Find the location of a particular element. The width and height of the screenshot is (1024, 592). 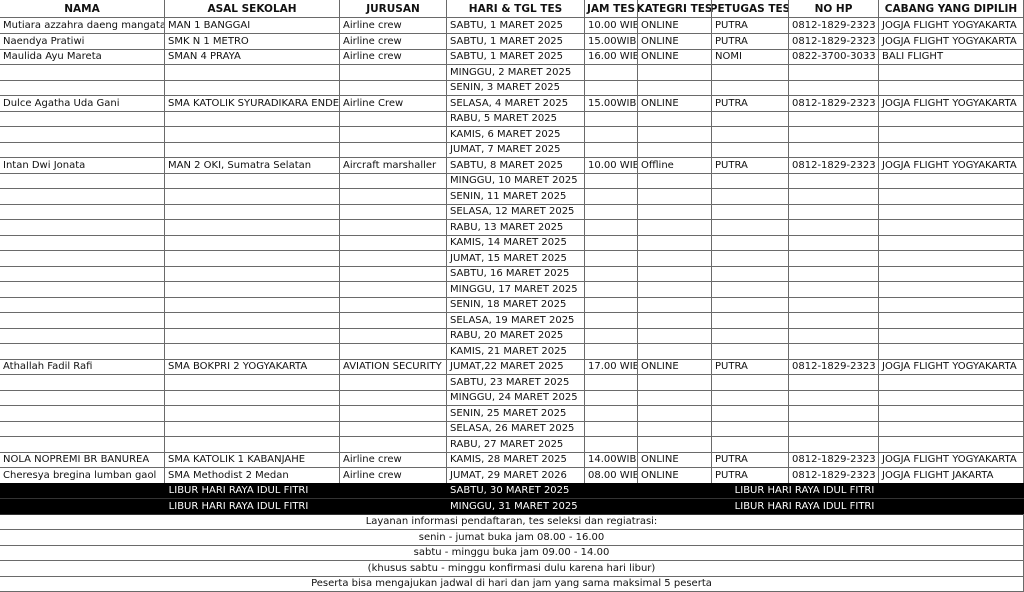

column-header: PETUGAS TES is located at coordinates (750, 9).